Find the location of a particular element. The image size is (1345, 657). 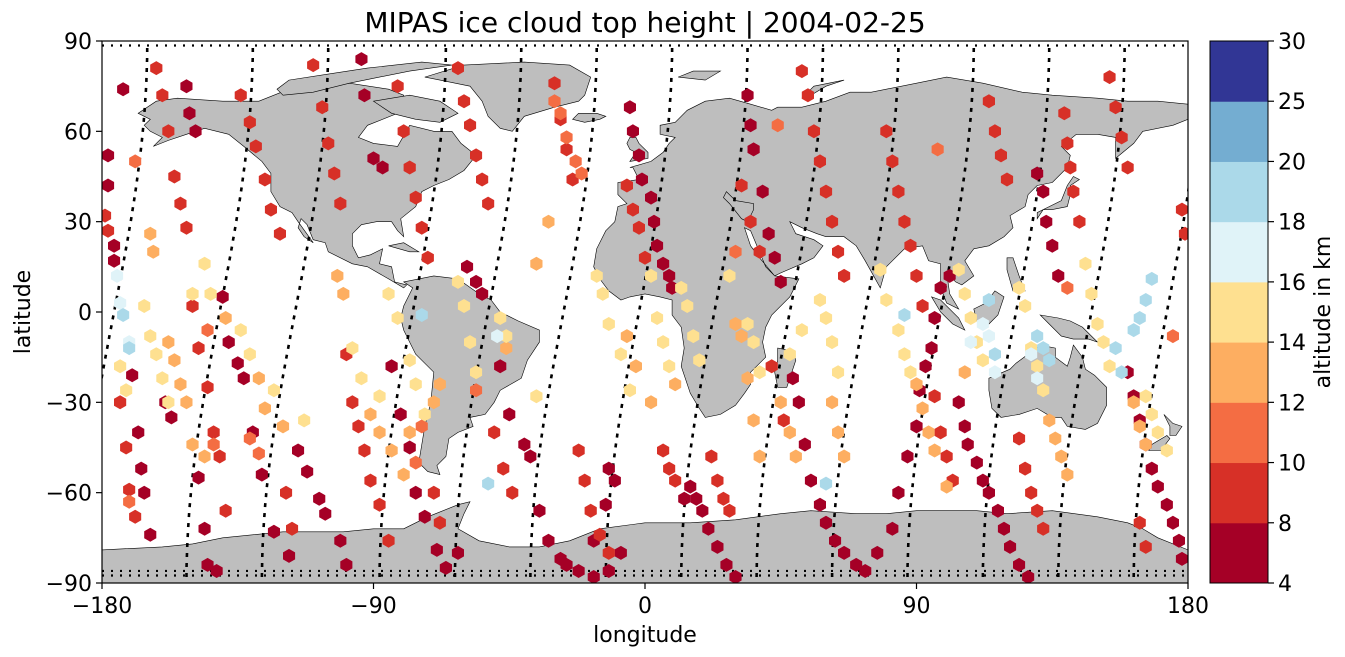

land-north-america is located at coordinates (307, 185).